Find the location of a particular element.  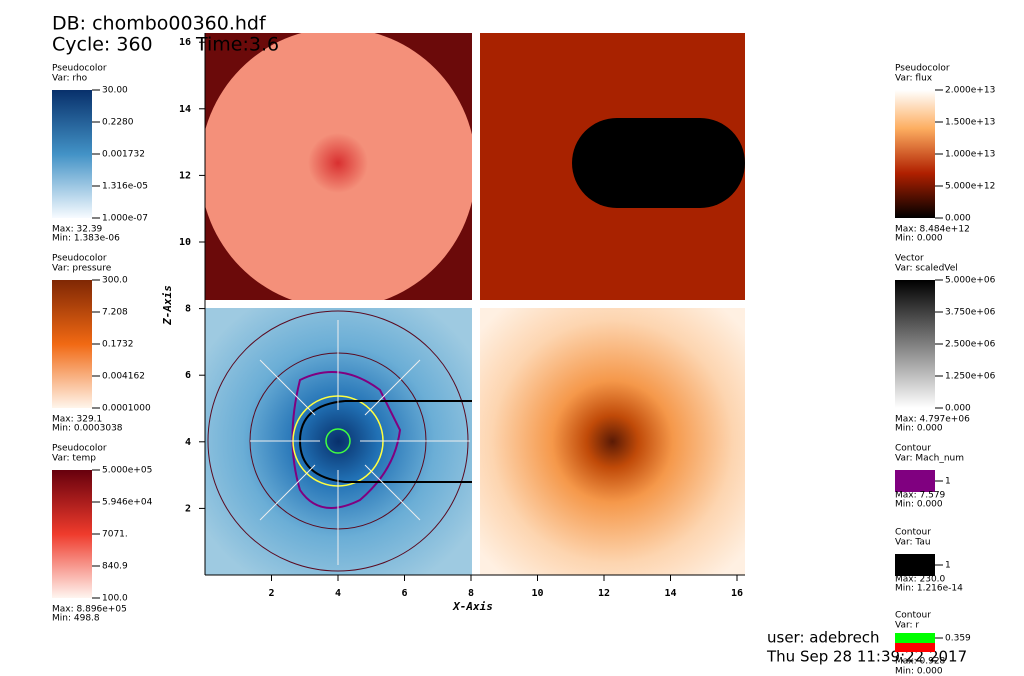

colorbar-label: 5.000e+06 is located at coordinates (970, 281).